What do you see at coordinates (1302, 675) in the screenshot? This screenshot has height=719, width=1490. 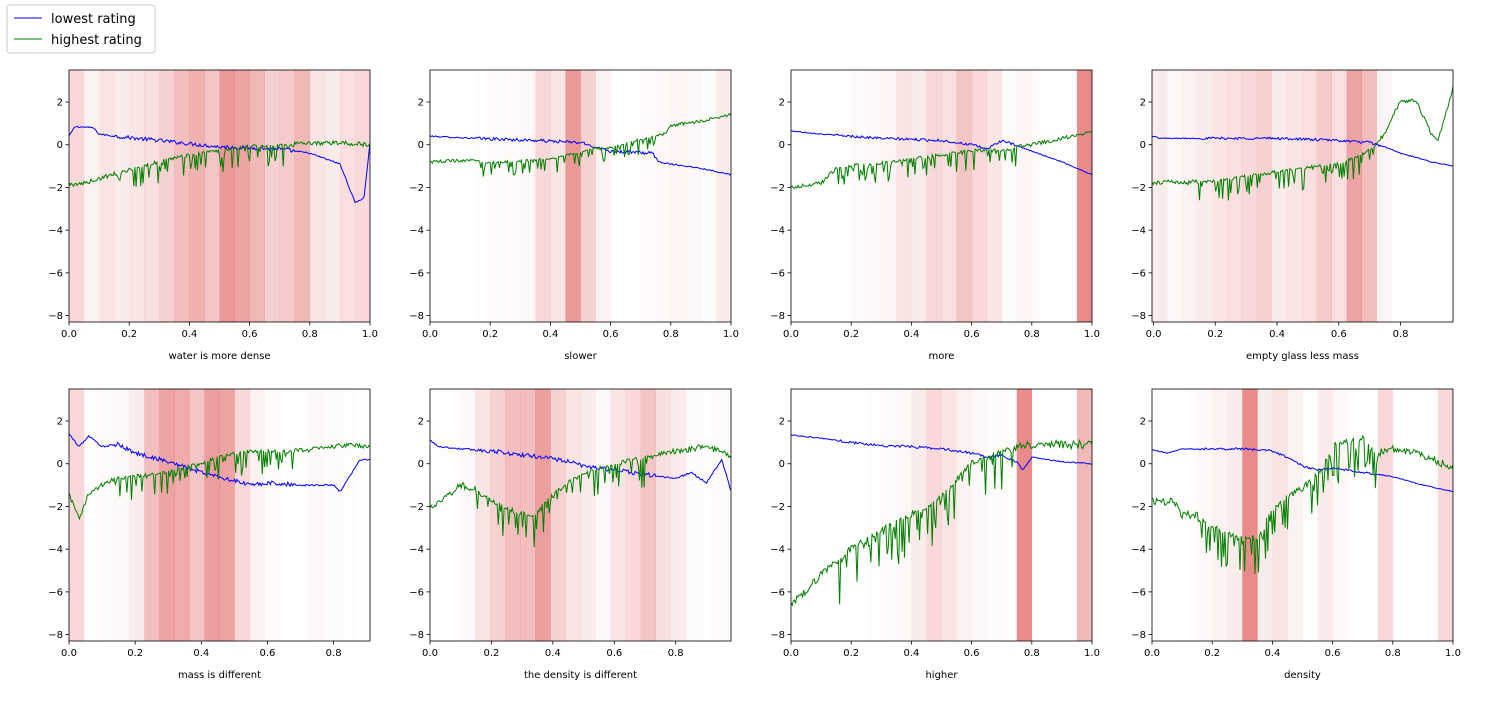 I see `x-axis-label: density` at bounding box center [1302, 675].